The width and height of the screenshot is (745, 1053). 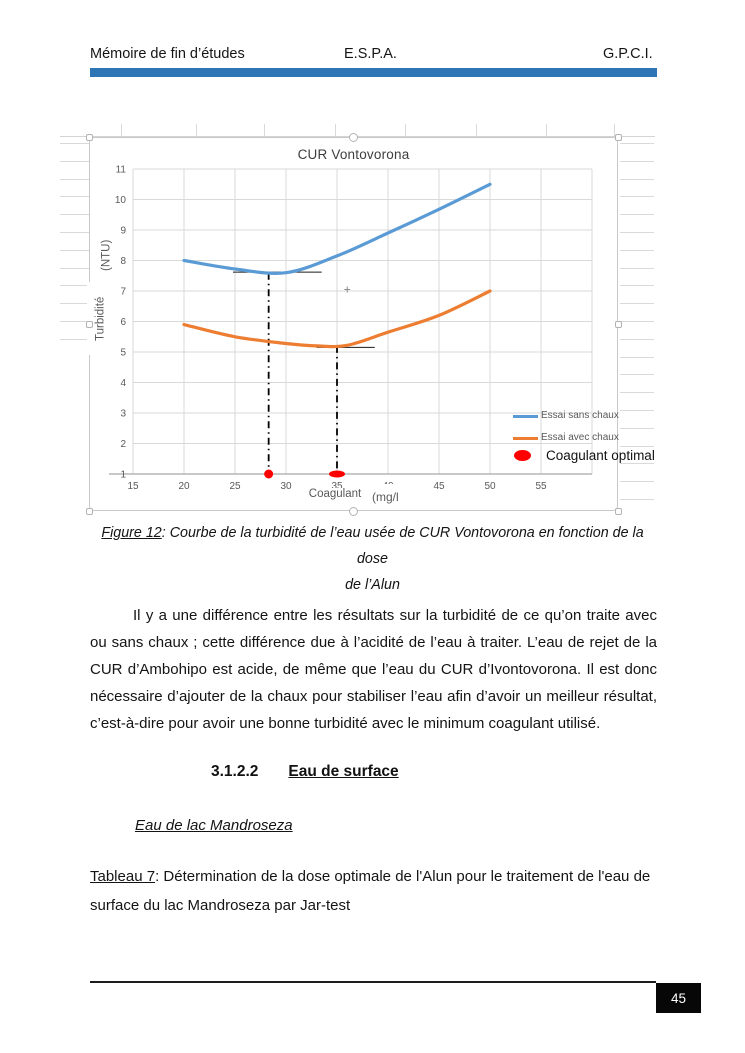 What do you see at coordinates (121, 170) in the screenshot?
I see `svg-text: 11` at bounding box center [121, 170].